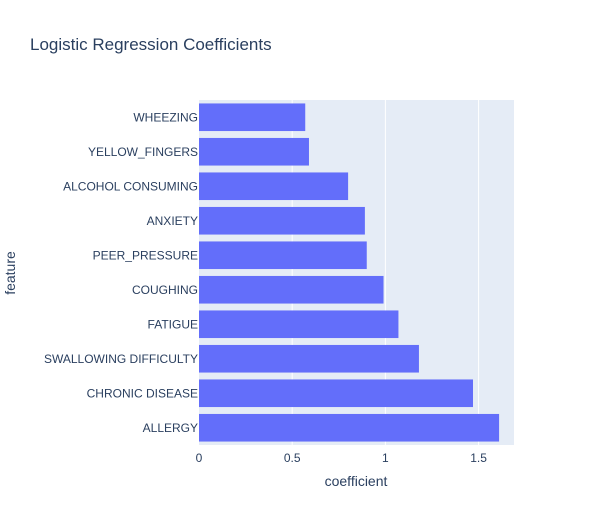 The width and height of the screenshot is (594, 525). Describe the element at coordinates (10, 273) in the screenshot. I see `y-axis-title: feature` at that location.